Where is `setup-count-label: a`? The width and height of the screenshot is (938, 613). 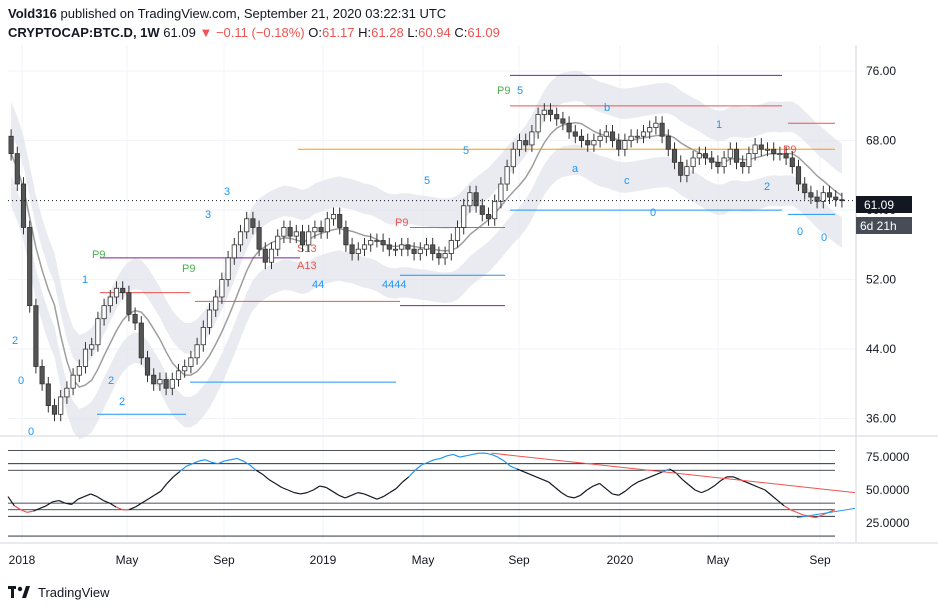 setup-count-label: a is located at coordinates (575, 169).